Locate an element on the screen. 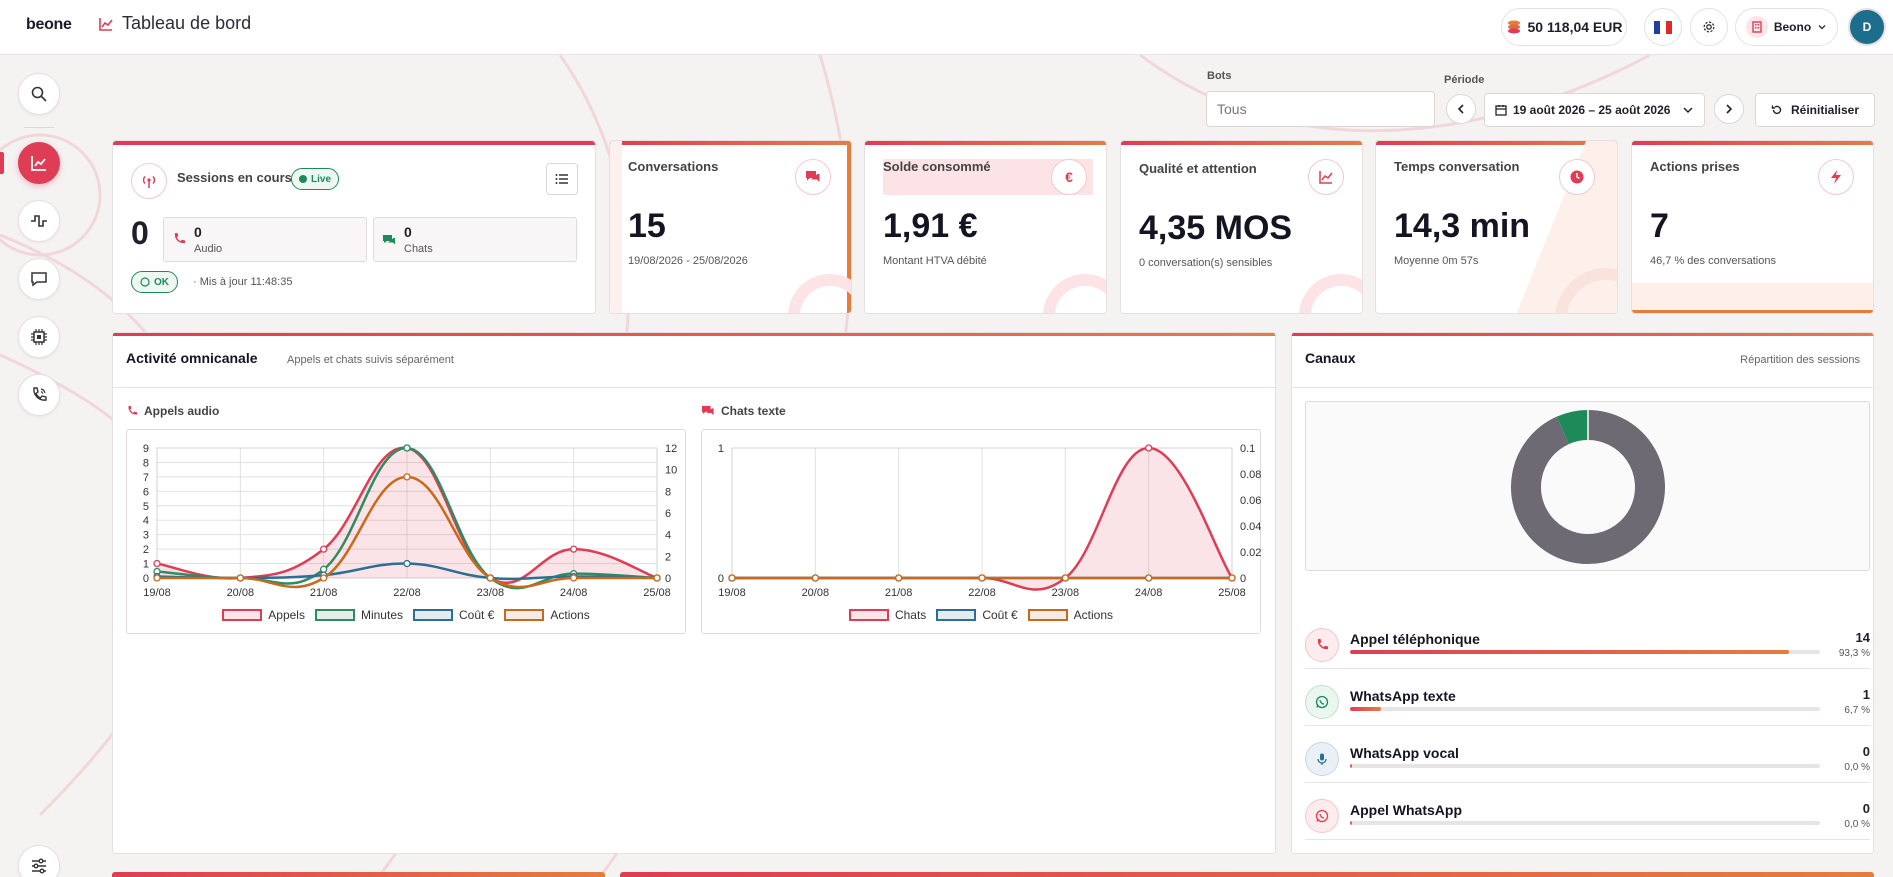 This screenshot has width=1893, height=877. y-tick-label: 9 is located at coordinates (146, 449).